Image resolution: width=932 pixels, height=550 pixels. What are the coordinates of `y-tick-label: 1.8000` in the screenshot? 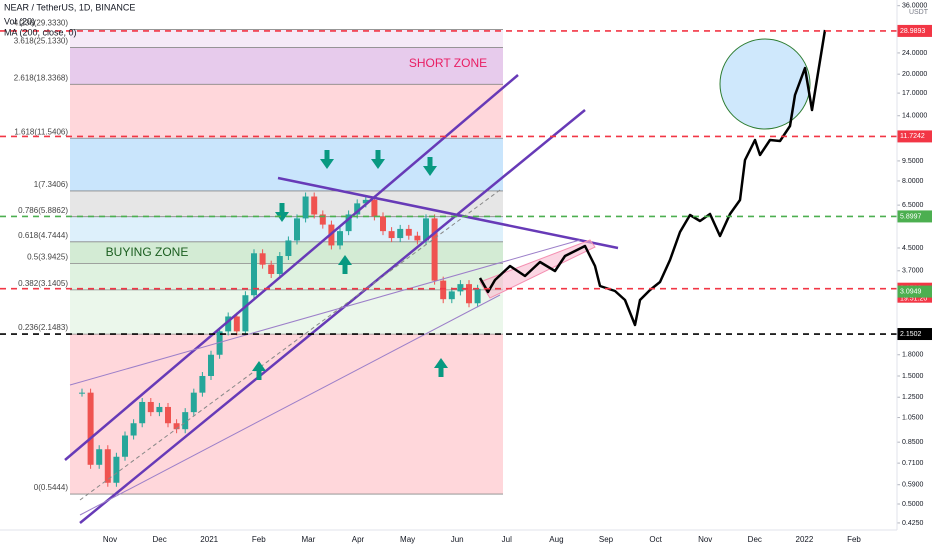 It's located at (913, 355).